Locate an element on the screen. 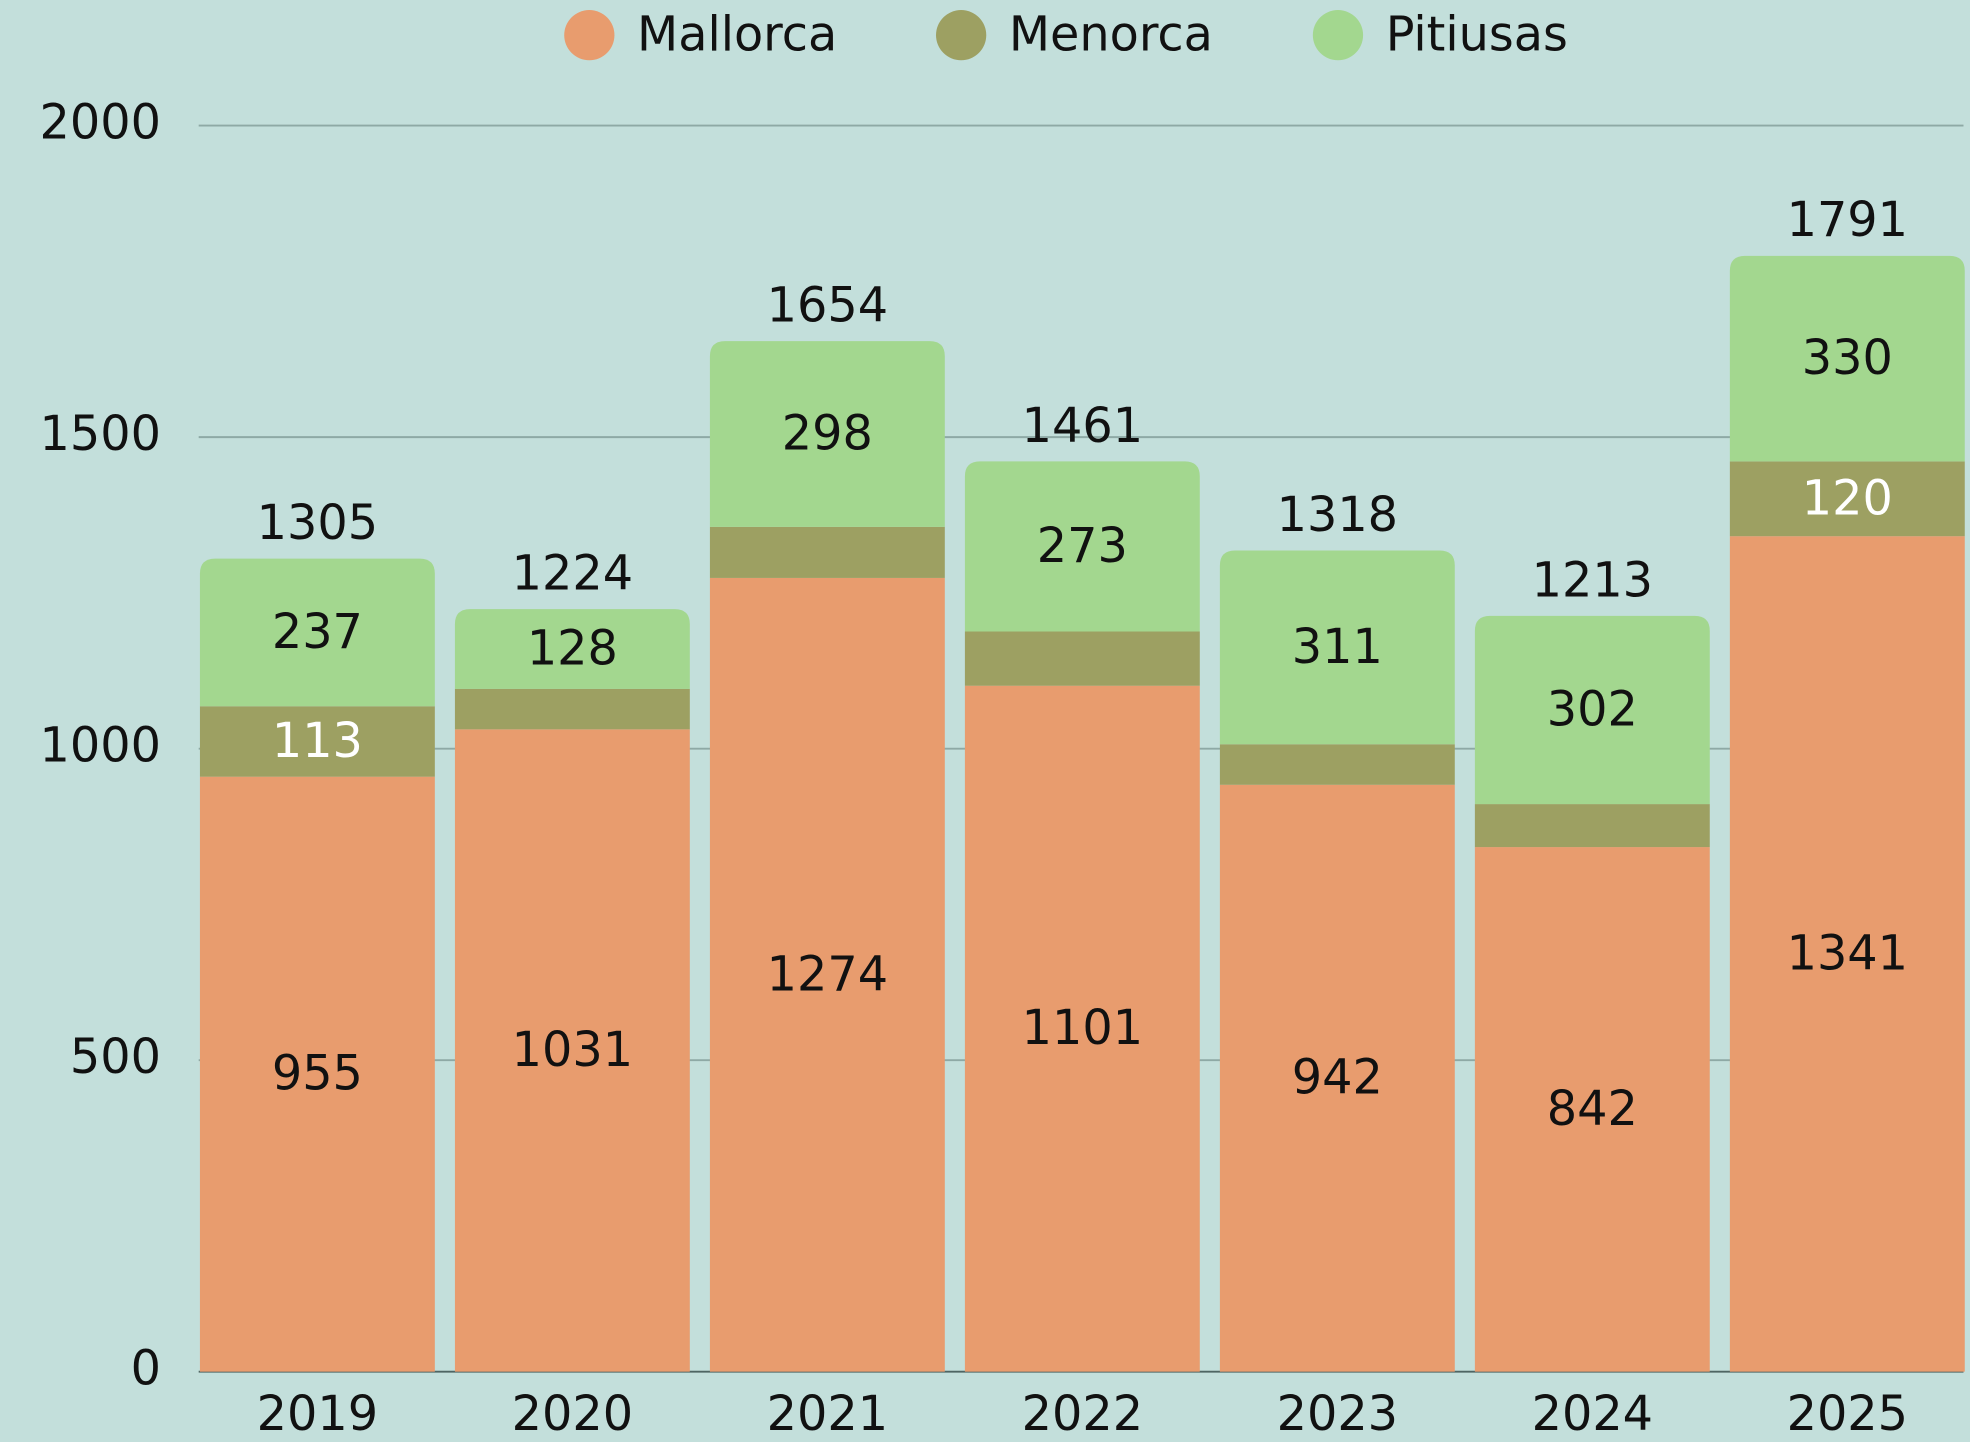 This screenshot has height=1442, width=1970. total-label: 1305 is located at coordinates (317, 523).